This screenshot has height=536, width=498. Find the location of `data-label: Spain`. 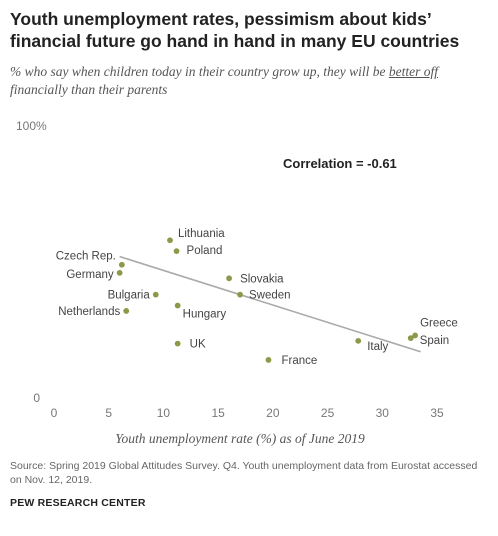

data-label: Spain is located at coordinates (434, 341).